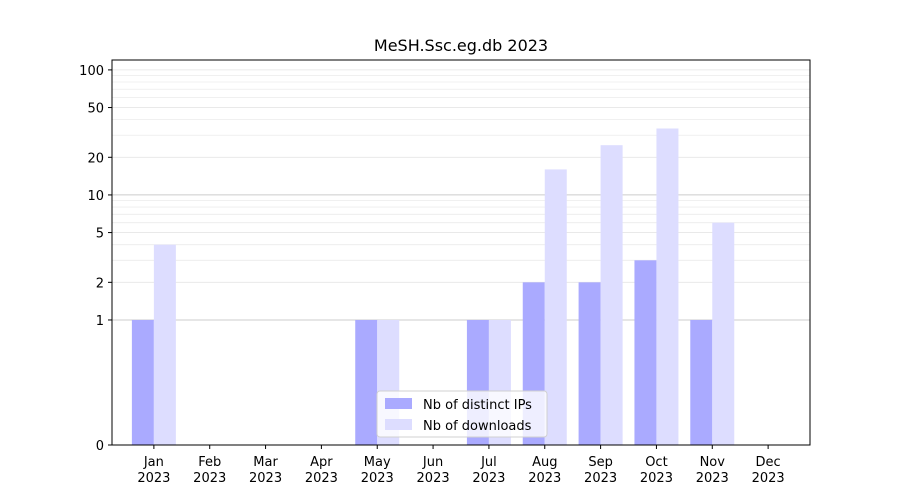  What do you see at coordinates (768, 462) in the screenshot?
I see `x-tick-label-month: Dec` at bounding box center [768, 462].